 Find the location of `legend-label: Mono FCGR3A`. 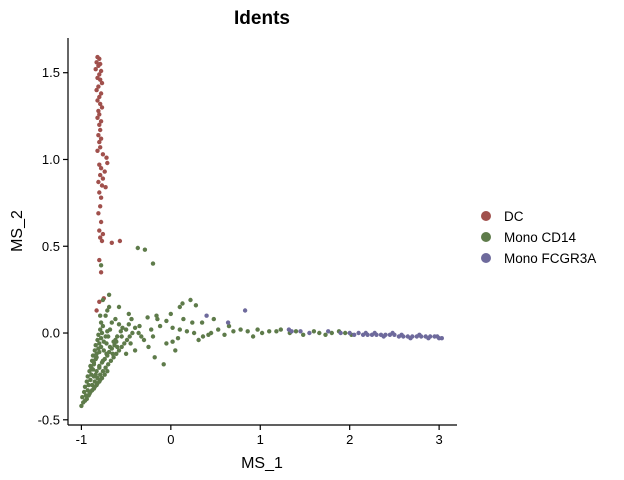

legend-label: Mono FCGR3A is located at coordinates (550, 258).